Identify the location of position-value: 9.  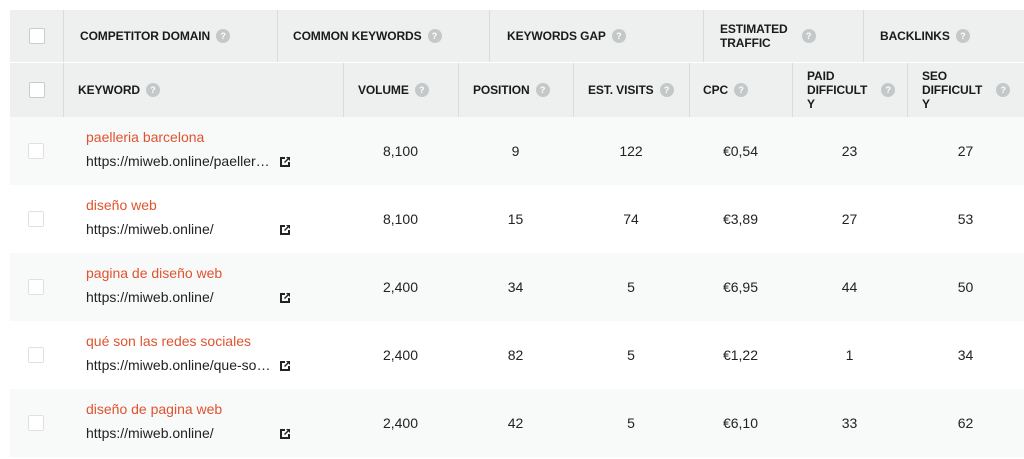
(515, 151).